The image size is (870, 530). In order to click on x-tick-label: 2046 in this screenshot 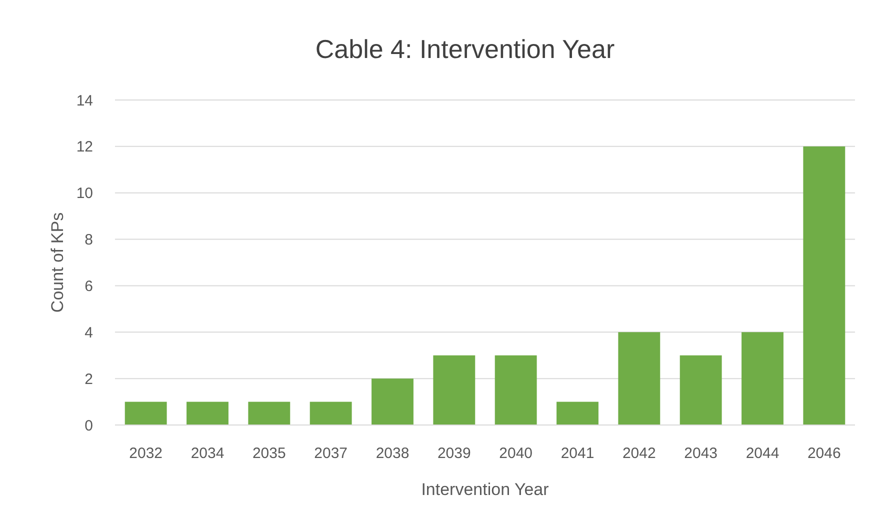, I will do `click(824, 453)`.